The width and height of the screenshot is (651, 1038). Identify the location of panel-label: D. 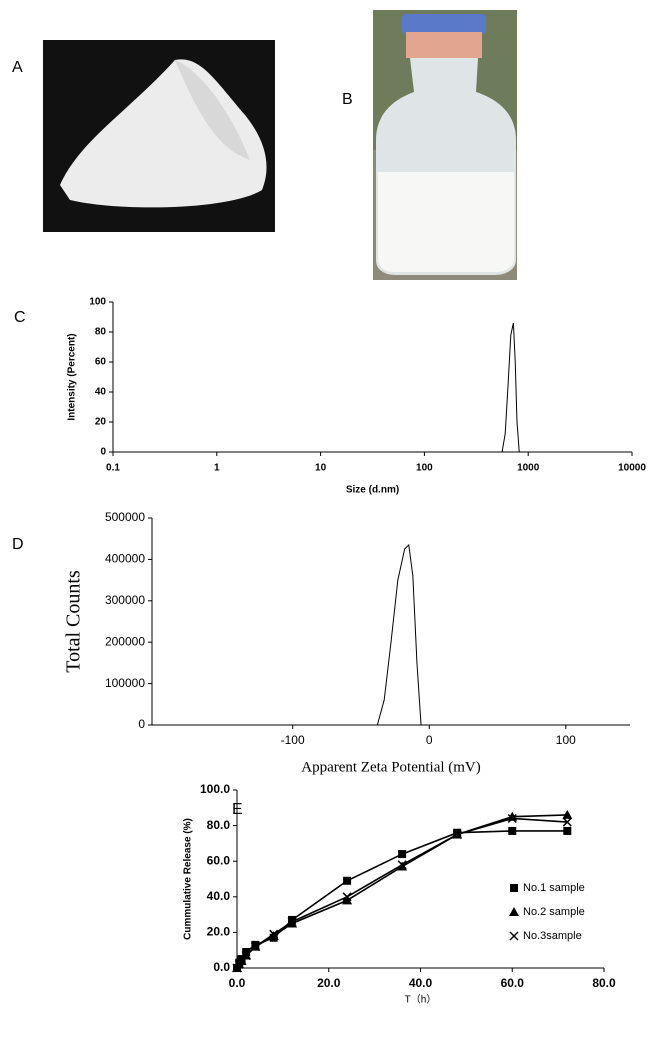
(18, 544).